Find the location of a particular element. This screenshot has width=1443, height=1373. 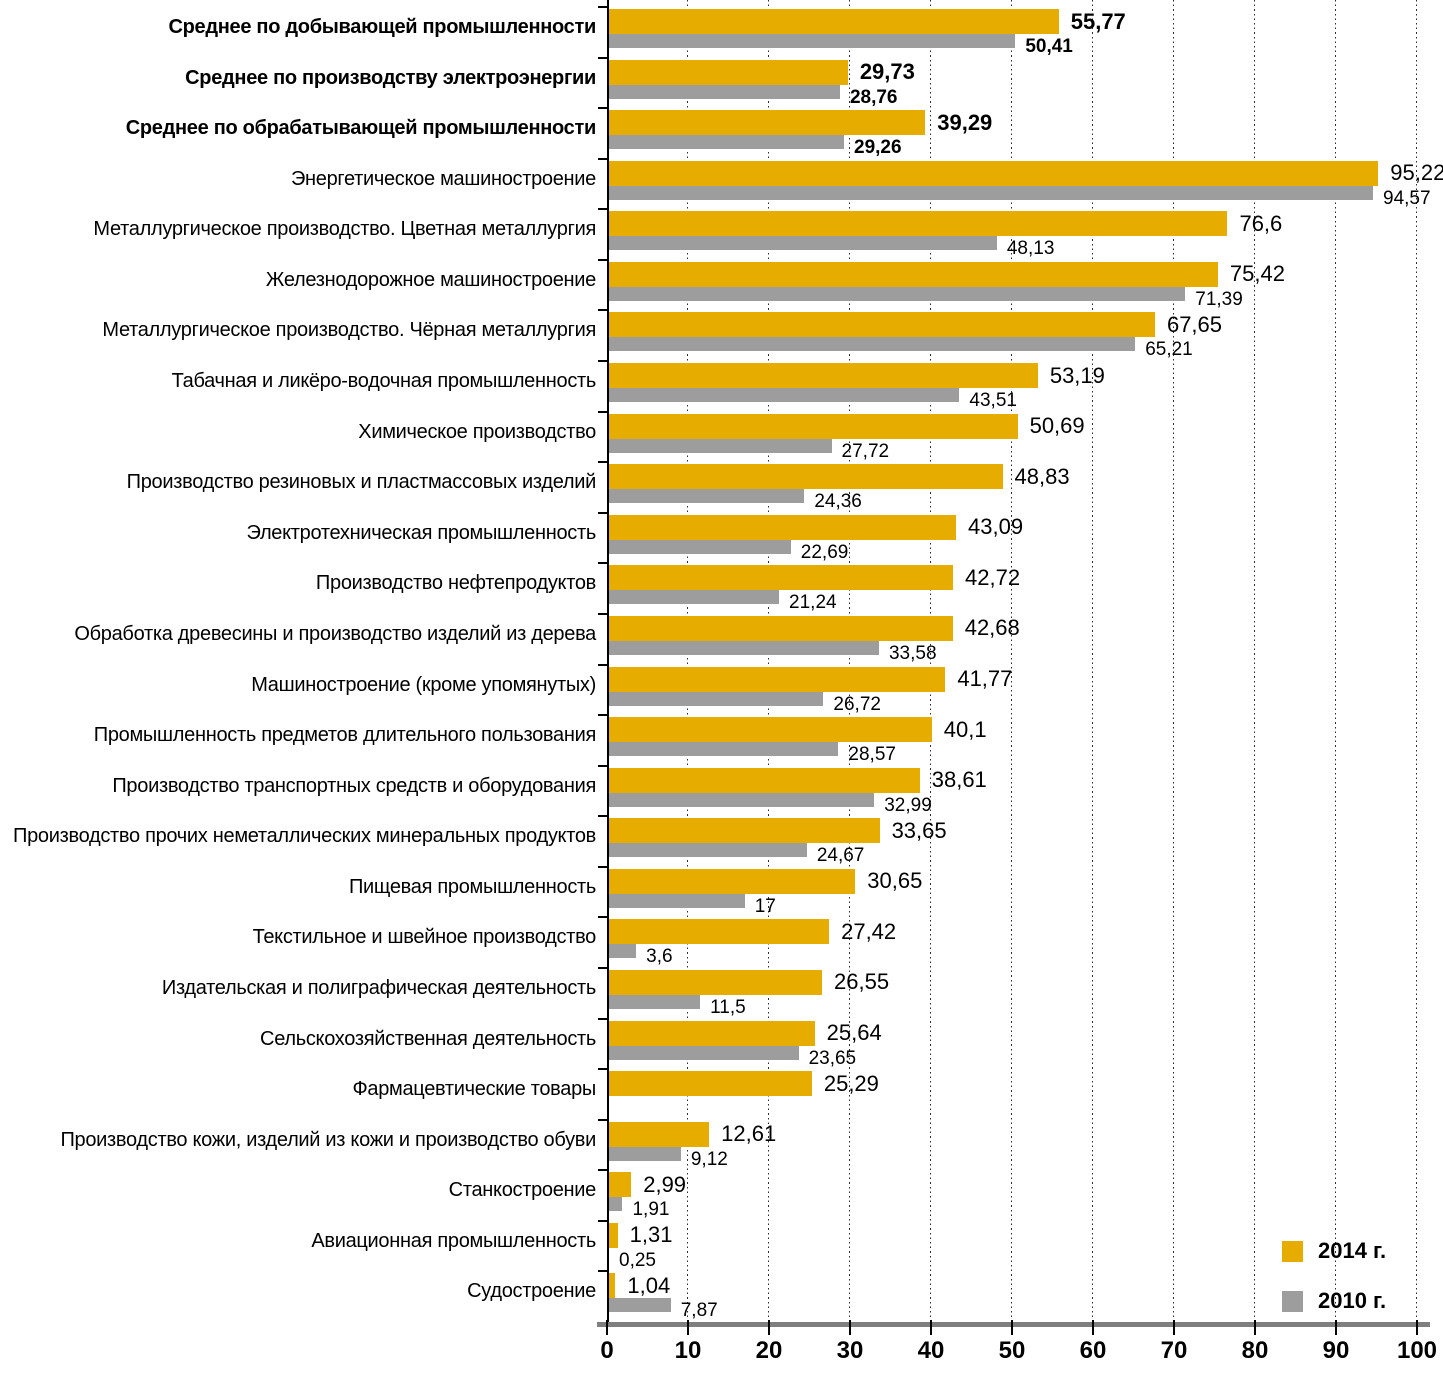

bar-line-2010: 28,57 is located at coordinates (1012, 753).